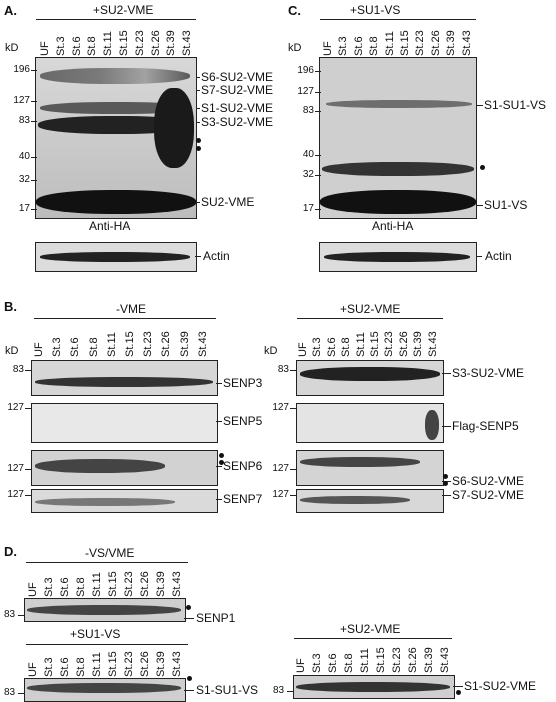 This screenshot has height=702, width=556. Describe the element at coordinates (104, 610) in the screenshot. I see `band-senp1` at that location.